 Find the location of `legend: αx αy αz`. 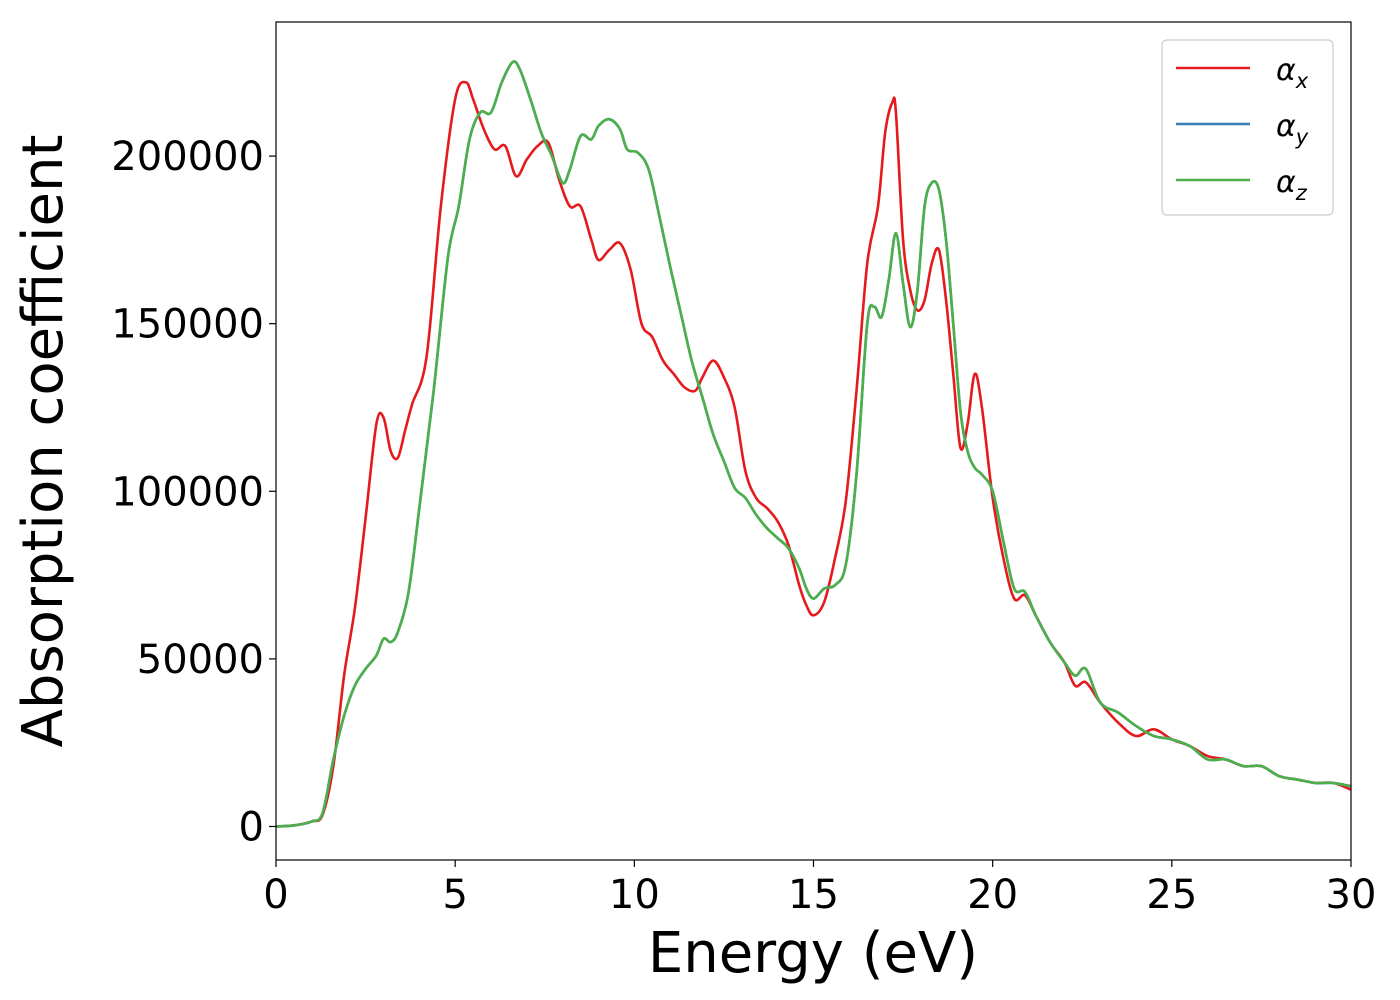

legend: αx αy αz is located at coordinates (1247, 127).